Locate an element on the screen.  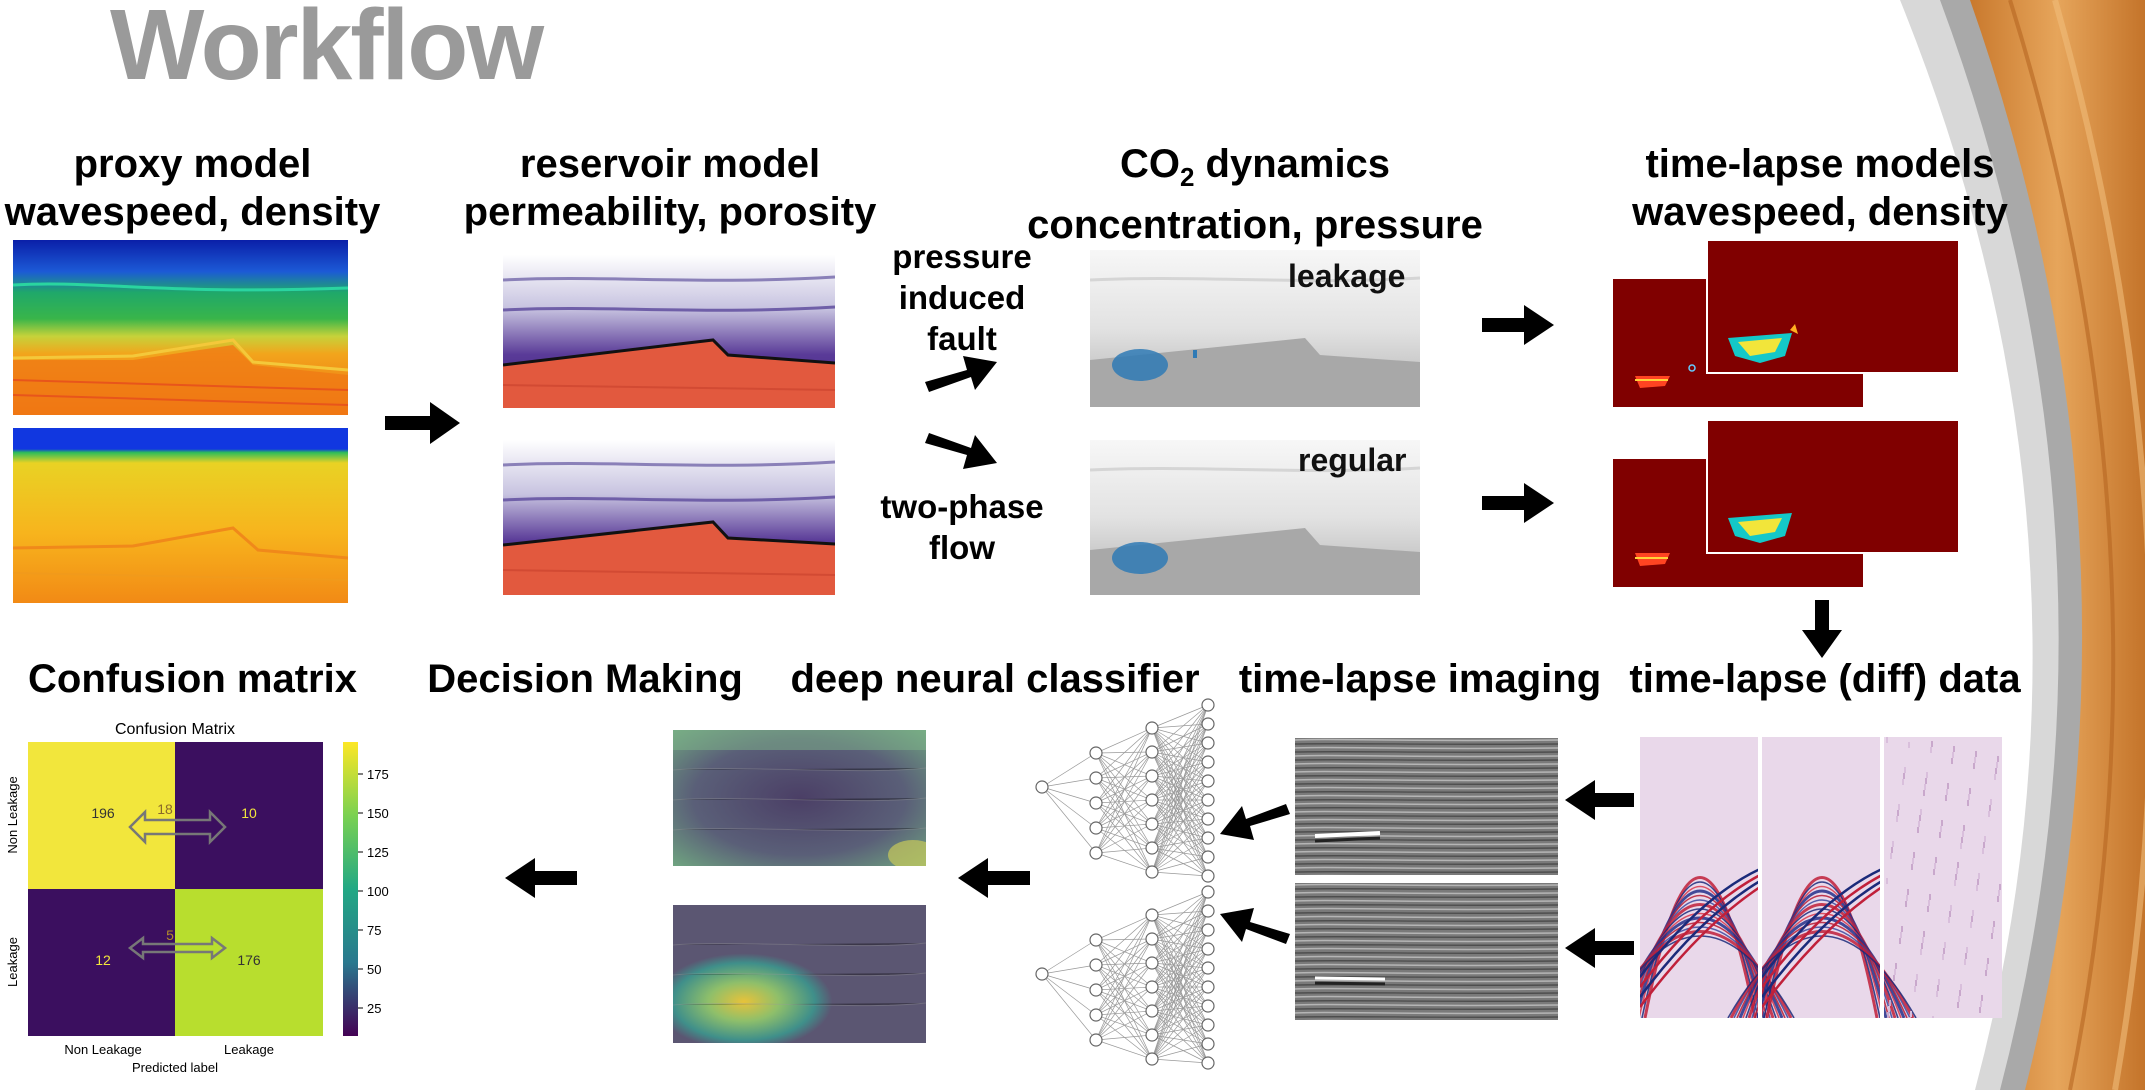
timelapse-image-top is located at coordinates (1426, 806).